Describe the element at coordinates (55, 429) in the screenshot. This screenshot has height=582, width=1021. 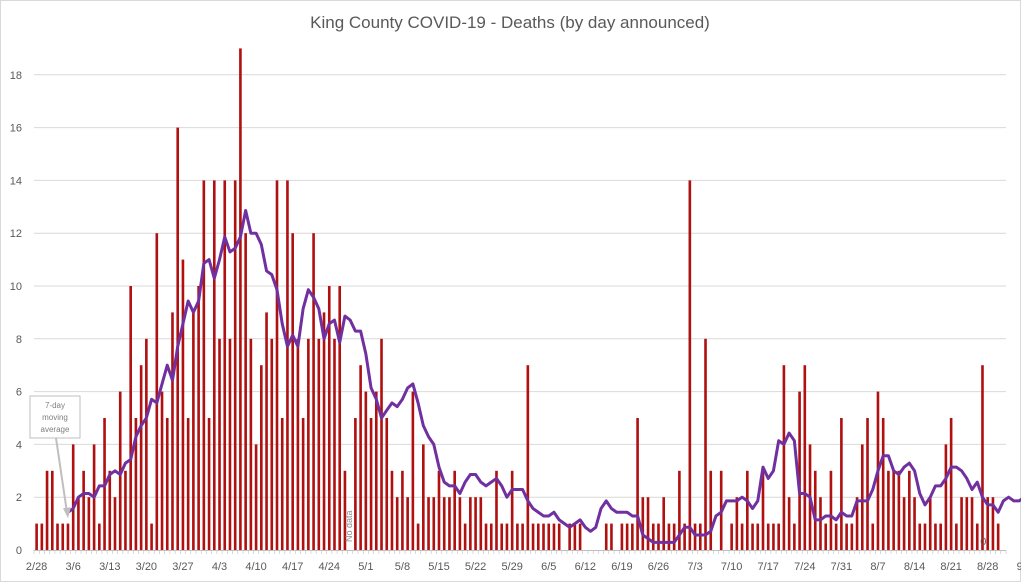
I see `moving-average-callout-text: average` at that location.